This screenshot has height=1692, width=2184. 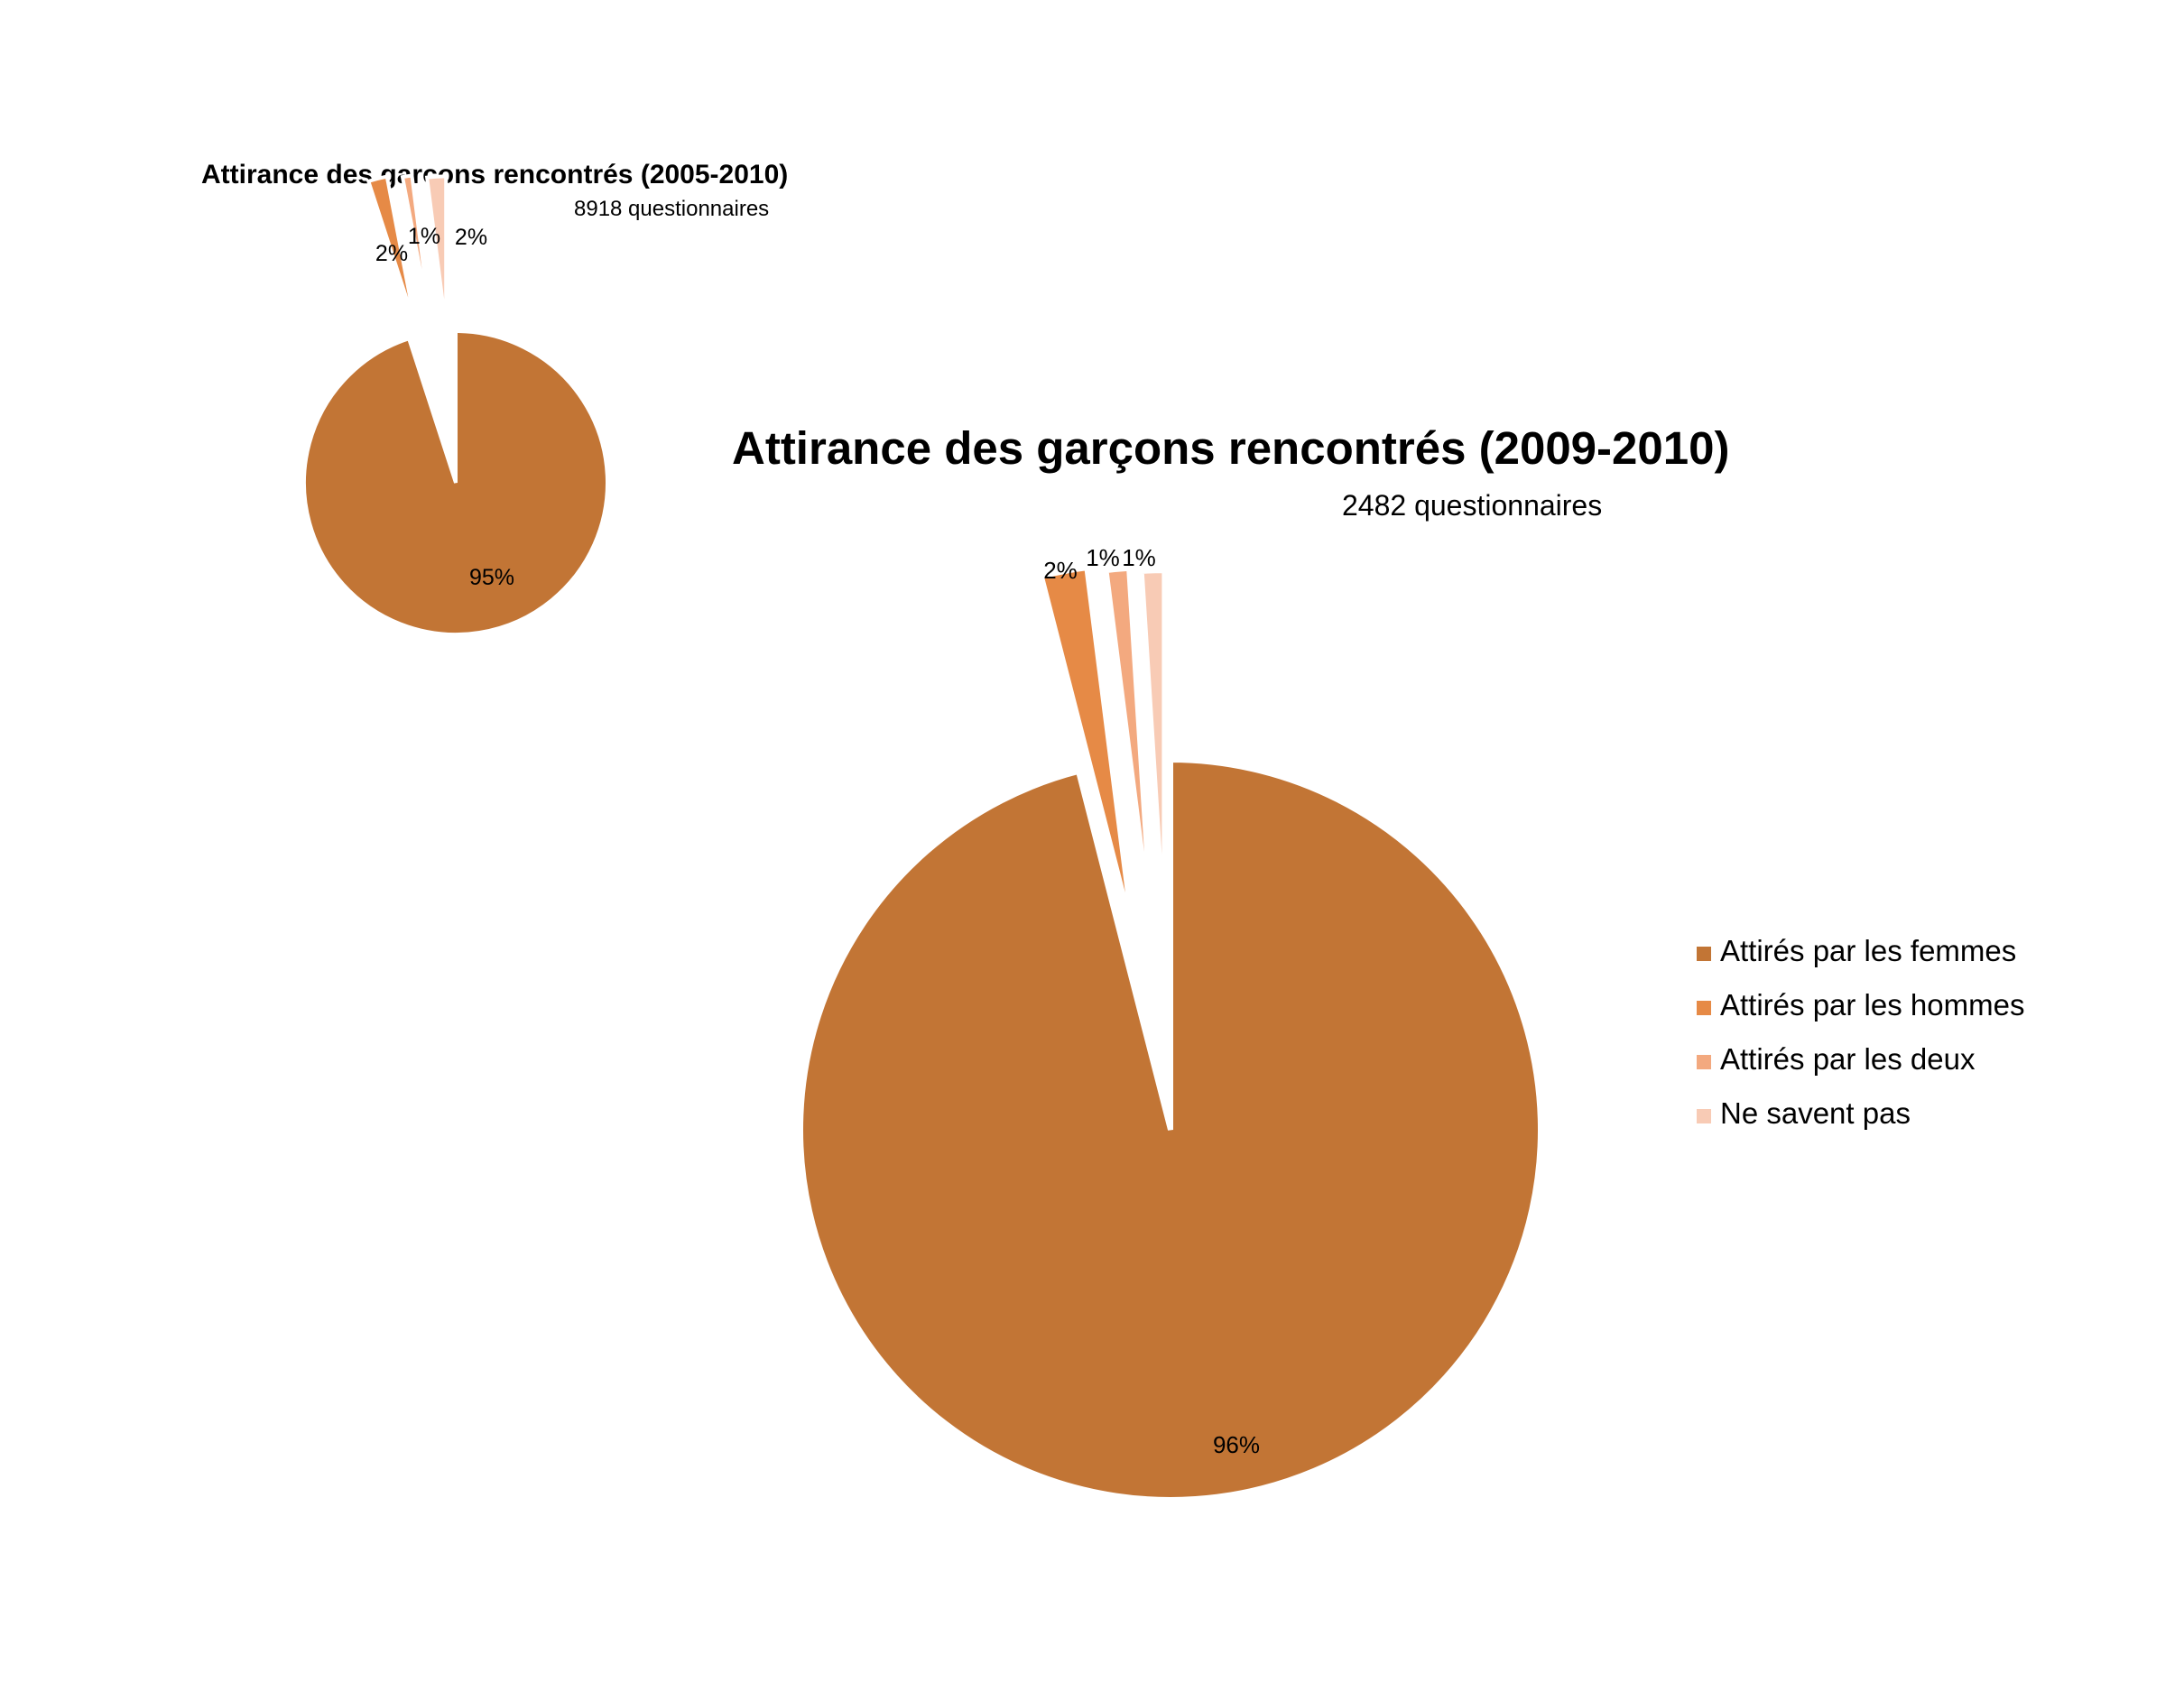 What do you see at coordinates (1848, 1059) in the screenshot?
I see `legend-label-attires-par-les-deux: Attirés par les deux` at bounding box center [1848, 1059].